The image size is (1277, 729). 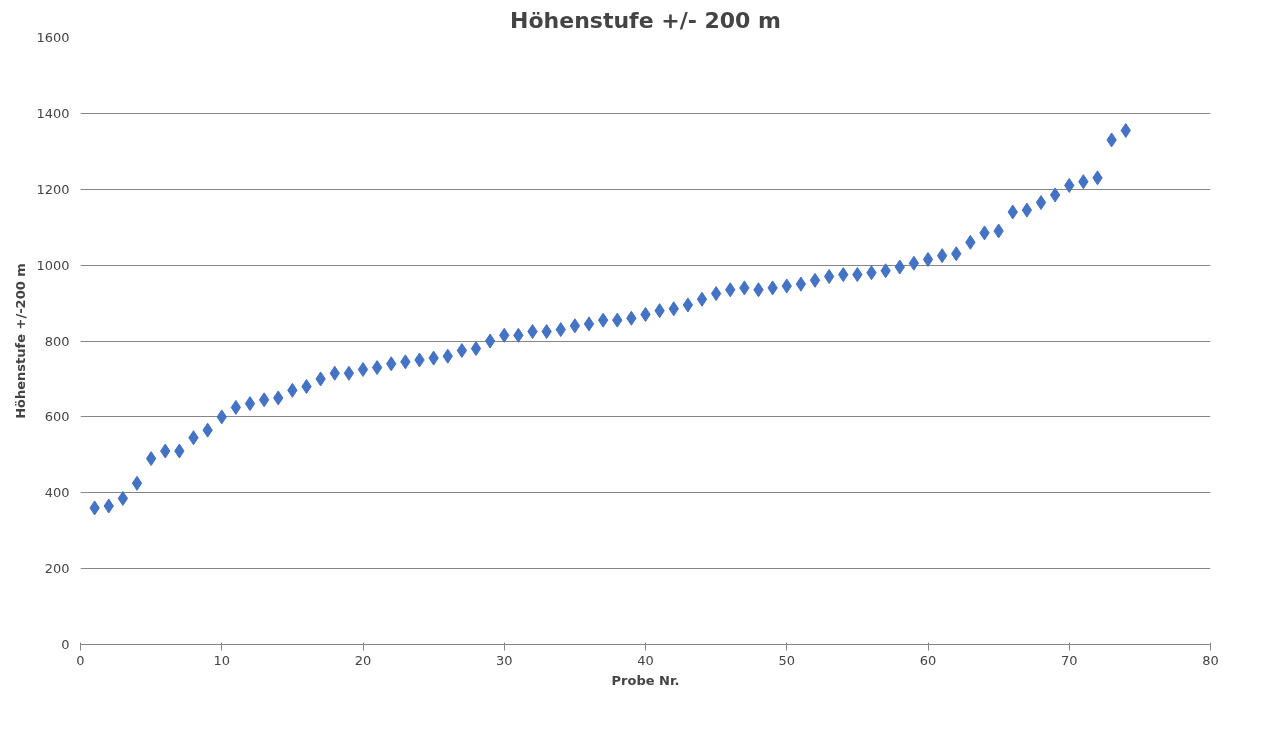 What do you see at coordinates (57, 417) in the screenshot?
I see `y-tick-label: 600` at bounding box center [57, 417].